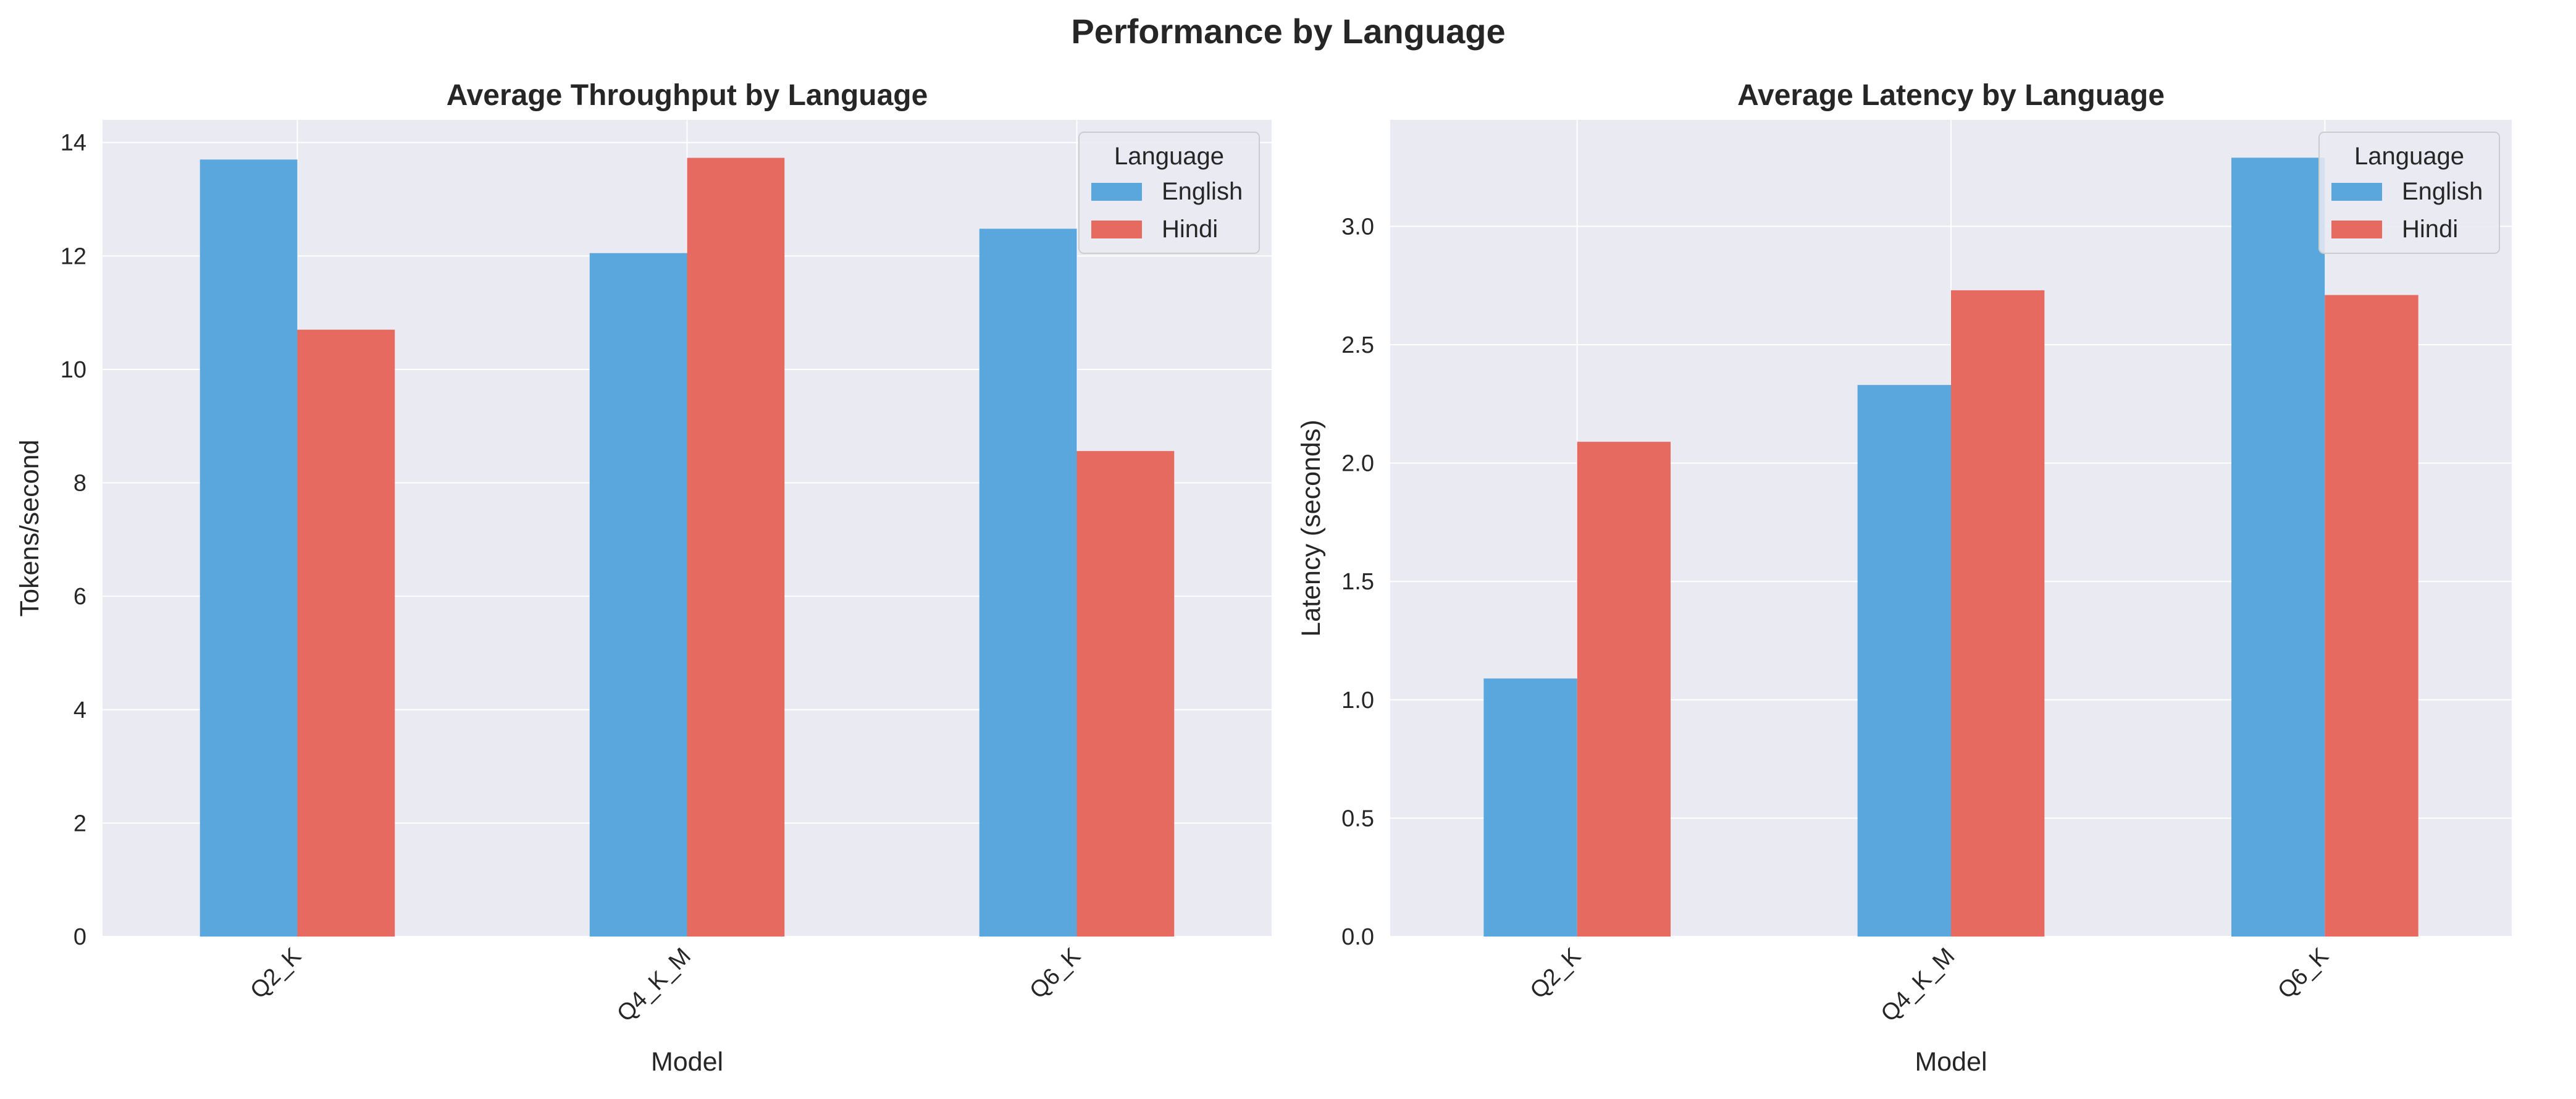  Describe the element at coordinates (248, 548) in the screenshot. I see `throughput-bar-english-q2_k` at that location.